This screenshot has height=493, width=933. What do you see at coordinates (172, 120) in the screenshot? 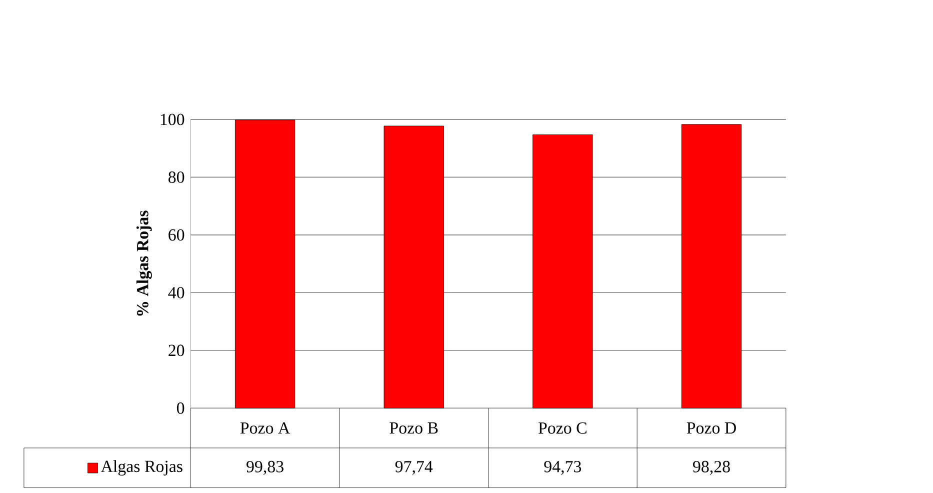
I see `y-tick-label: 100` at bounding box center [172, 120].